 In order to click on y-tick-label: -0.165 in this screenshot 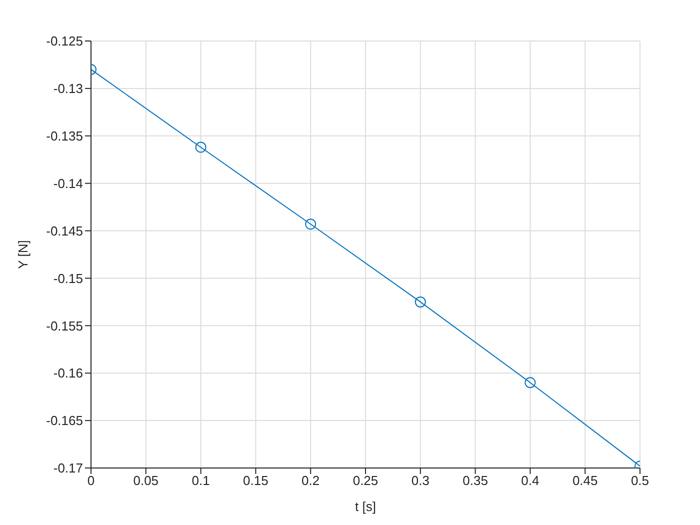, I will do `click(64, 420)`.